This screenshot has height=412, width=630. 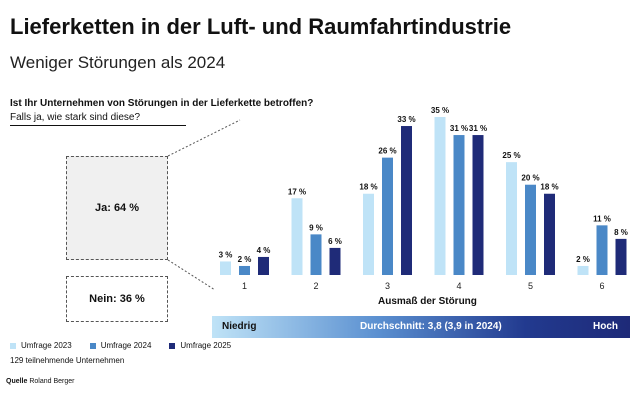 I want to click on bar-value-label-4-series-1: 31 %, so click(x=459, y=128).